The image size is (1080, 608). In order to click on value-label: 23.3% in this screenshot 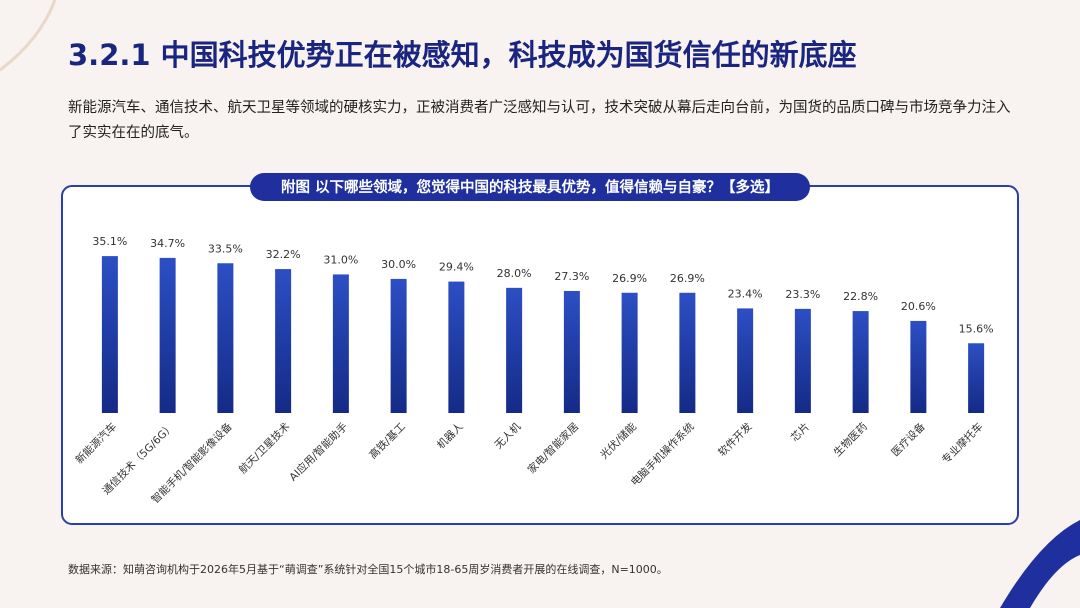, I will do `click(802, 294)`.